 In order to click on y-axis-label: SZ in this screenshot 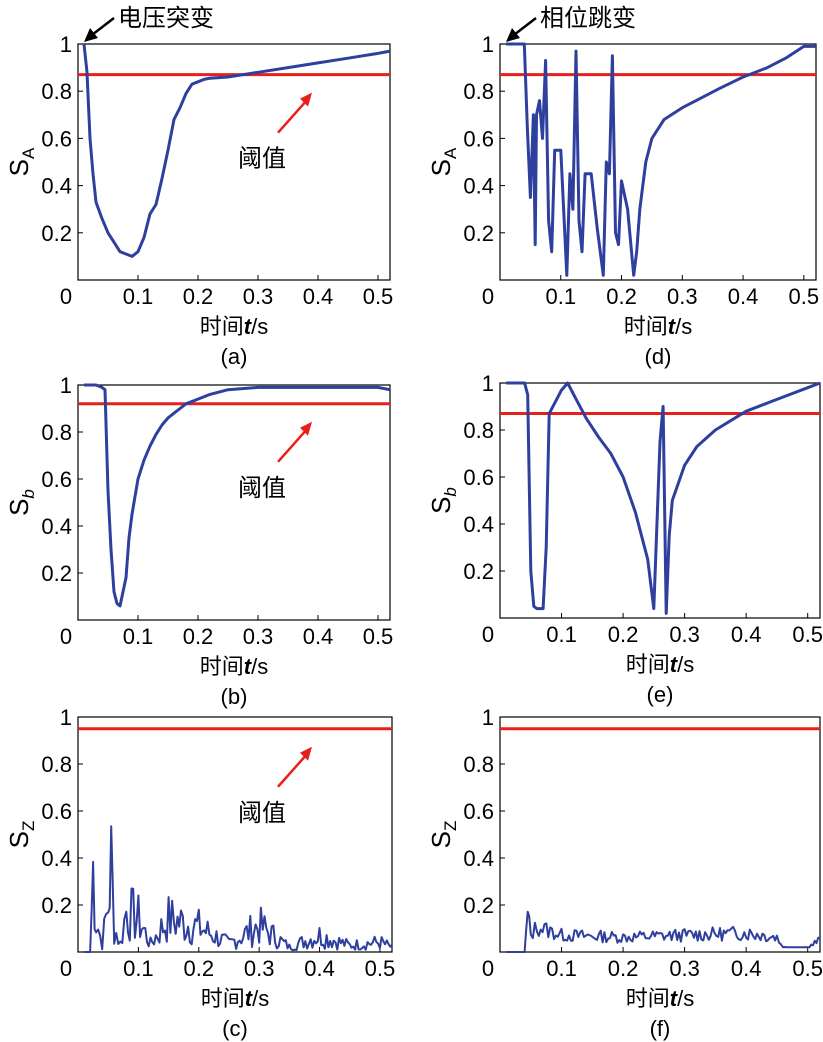, I will do `click(21, 835)`.